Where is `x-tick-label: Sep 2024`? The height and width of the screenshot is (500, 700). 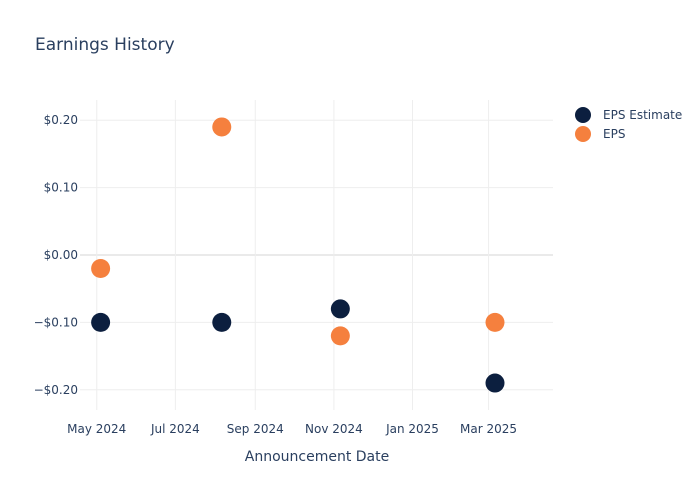 x-tick-label: Sep 2024 is located at coordinates (255, 429).